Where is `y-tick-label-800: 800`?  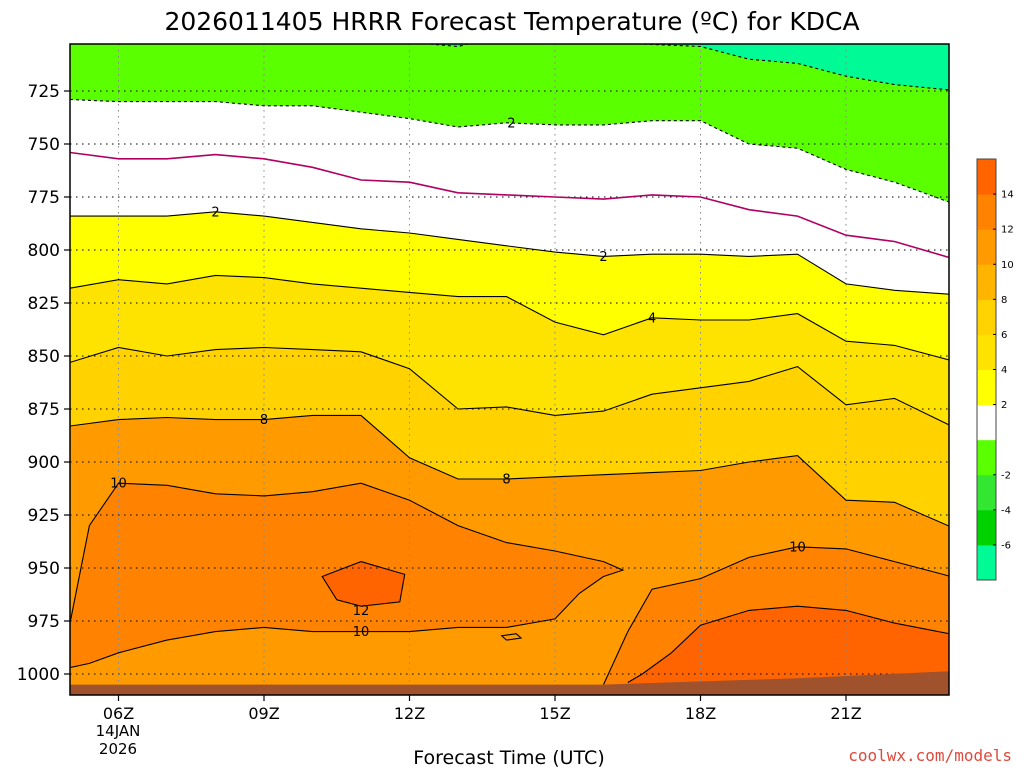
y-tick-label-800: 800 is located at coordinates (44, 251).